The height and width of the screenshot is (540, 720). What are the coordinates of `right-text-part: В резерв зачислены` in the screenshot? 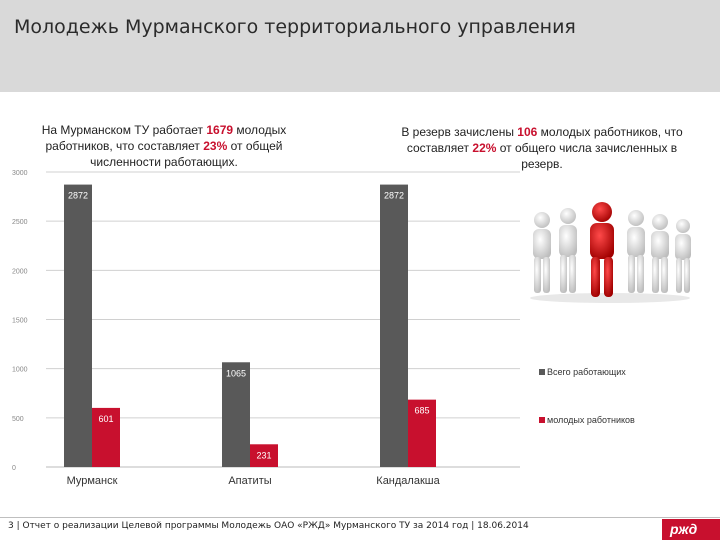 It's located at (459, 132).